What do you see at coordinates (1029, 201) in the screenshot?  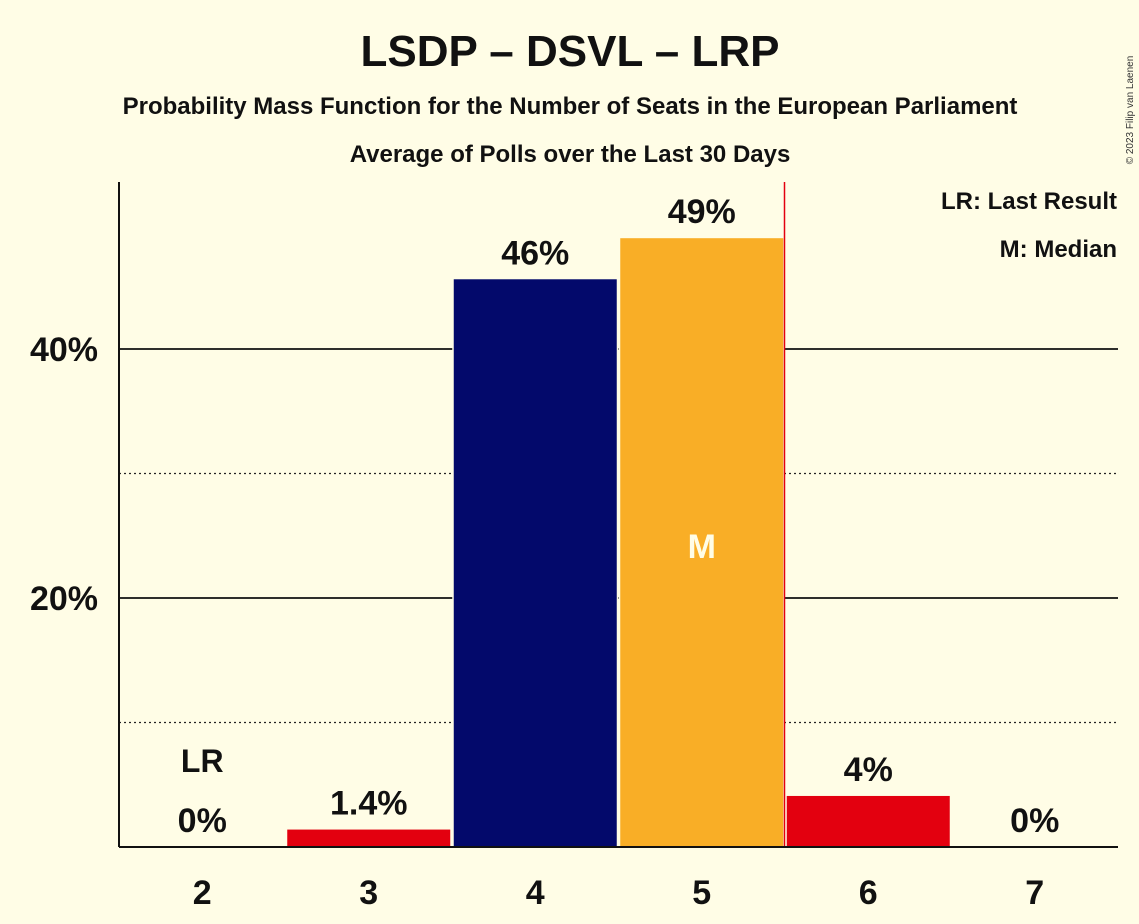 I see `legend-last-result: LR: Last Result` at bounding box center [1029, 201].